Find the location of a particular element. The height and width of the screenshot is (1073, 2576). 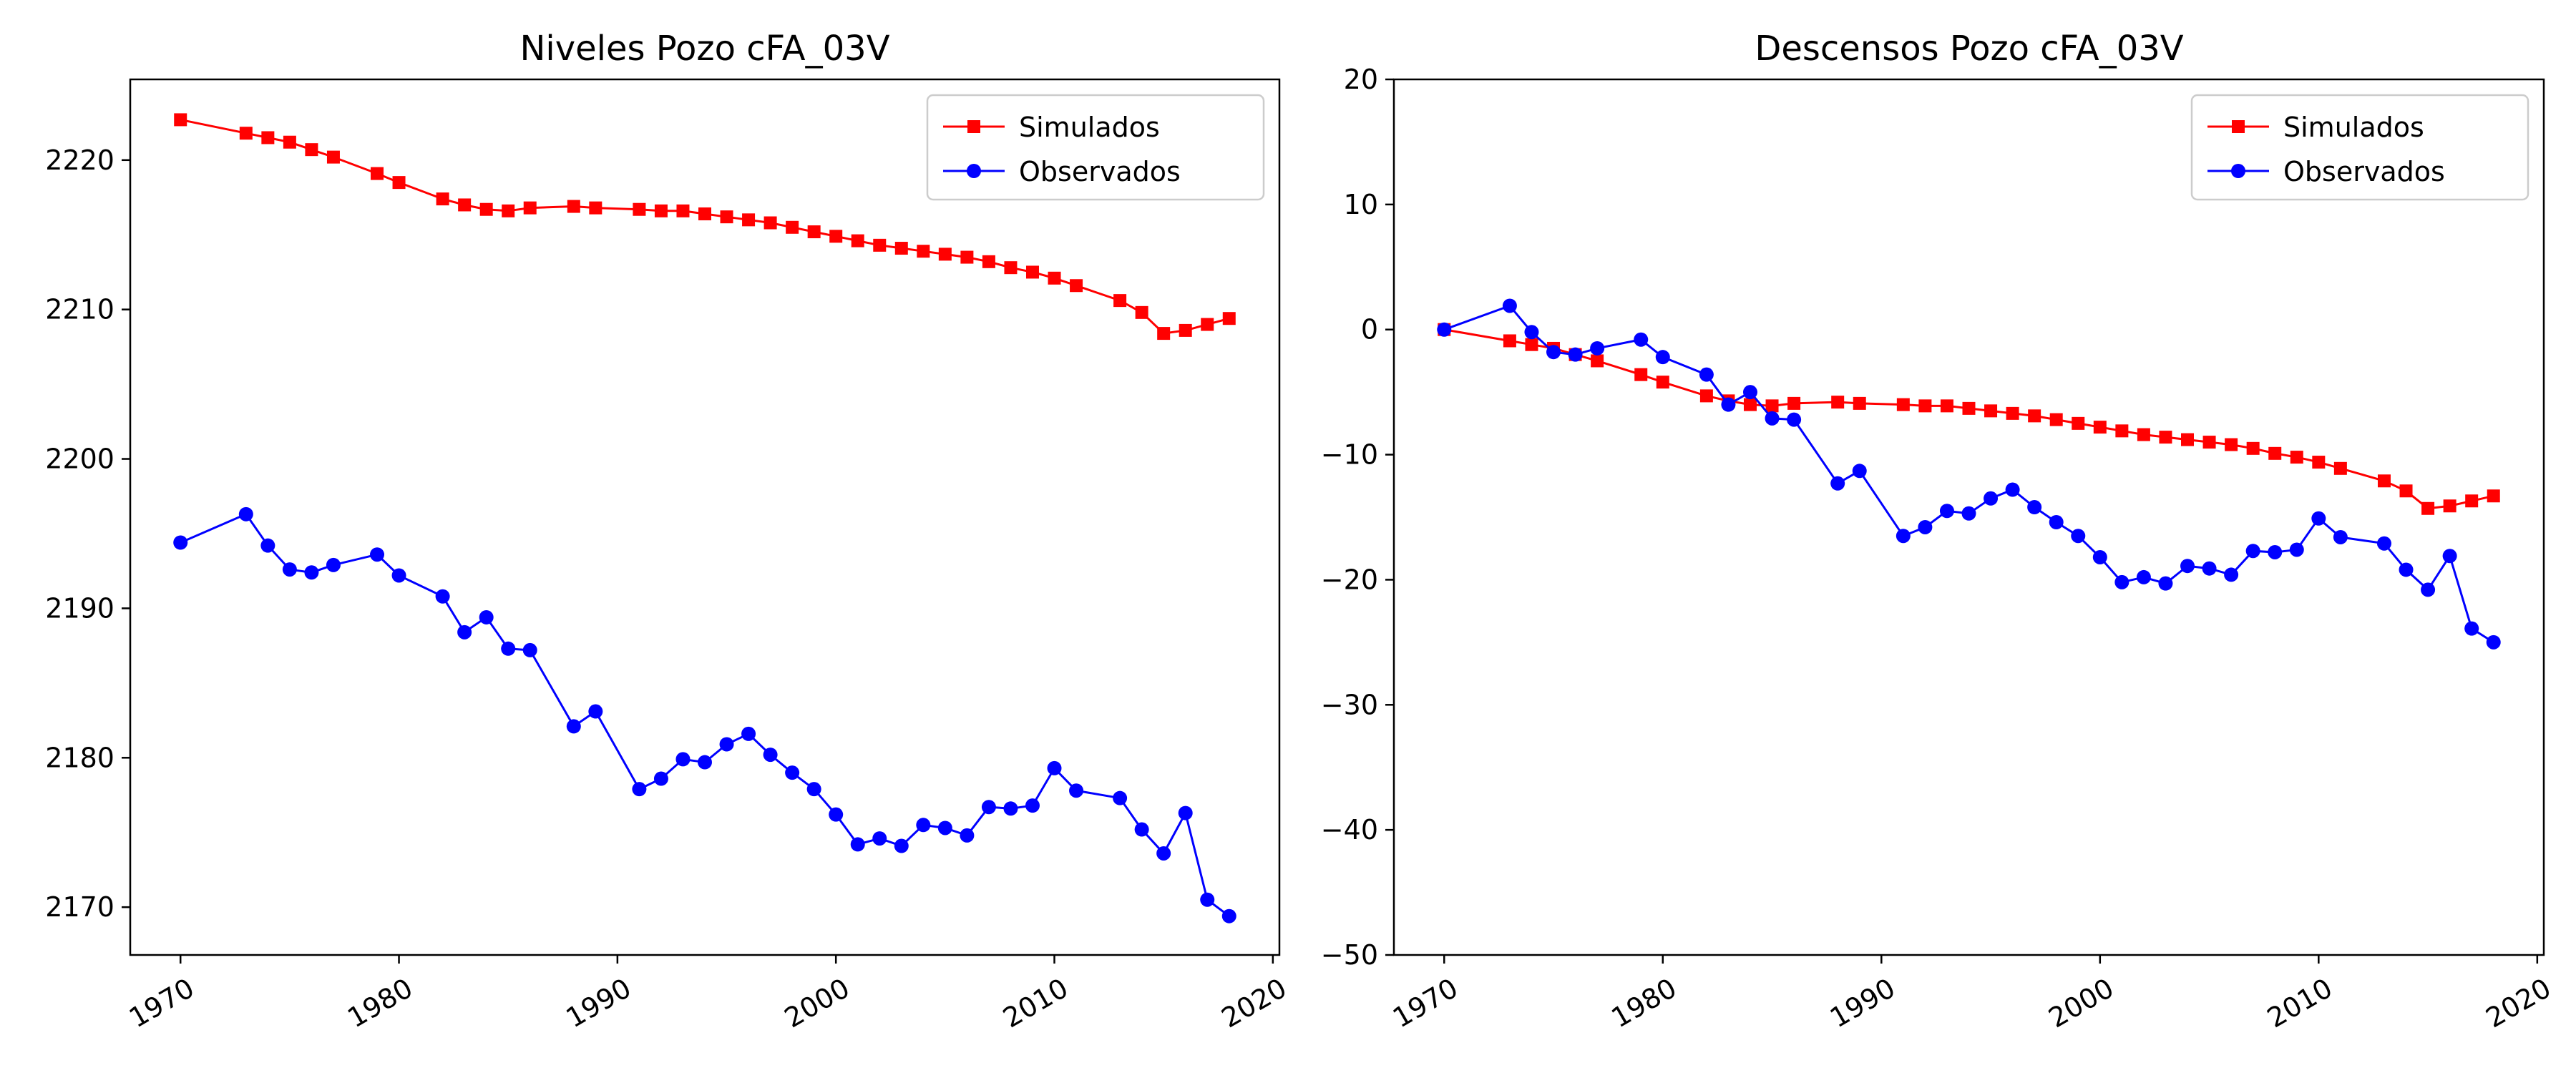

y-tick-label: −50 is located at coordinates (1349, 955).